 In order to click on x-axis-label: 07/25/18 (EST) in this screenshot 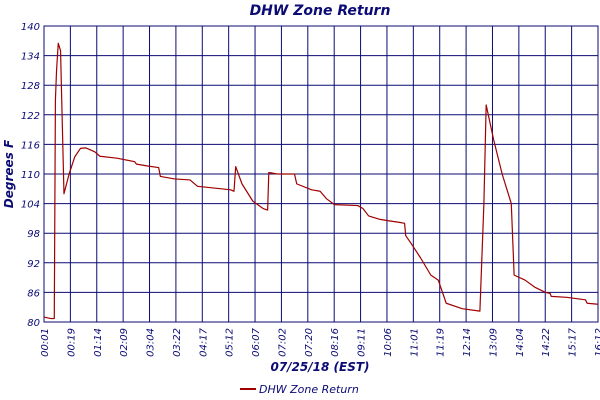, I will do `click(319, 367)`.